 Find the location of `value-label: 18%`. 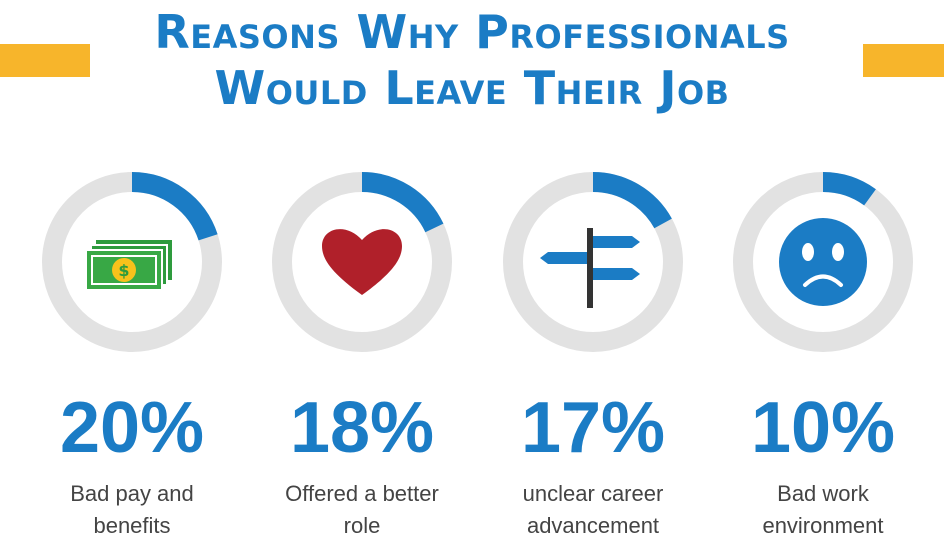

value-label: 18% is located at coordinates (362, 428).